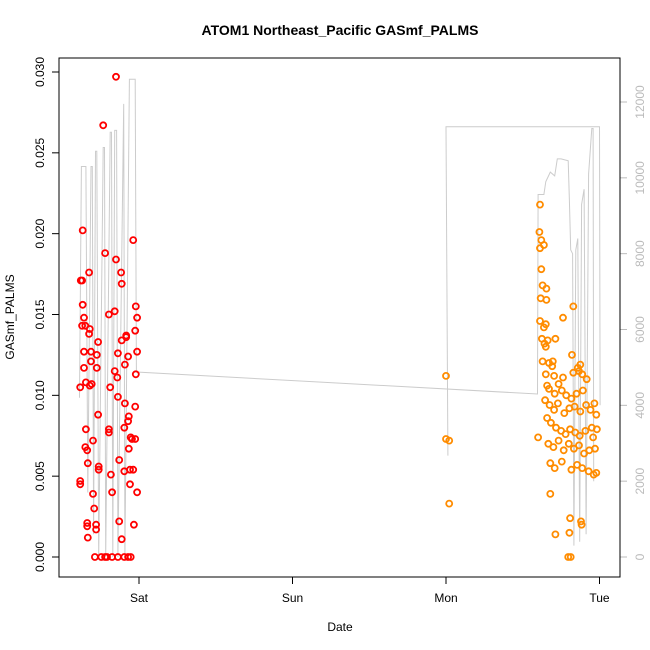 This screenshot has height=650, width=650. I want to click on y-tick-label: 0.010, so click(40, 395).